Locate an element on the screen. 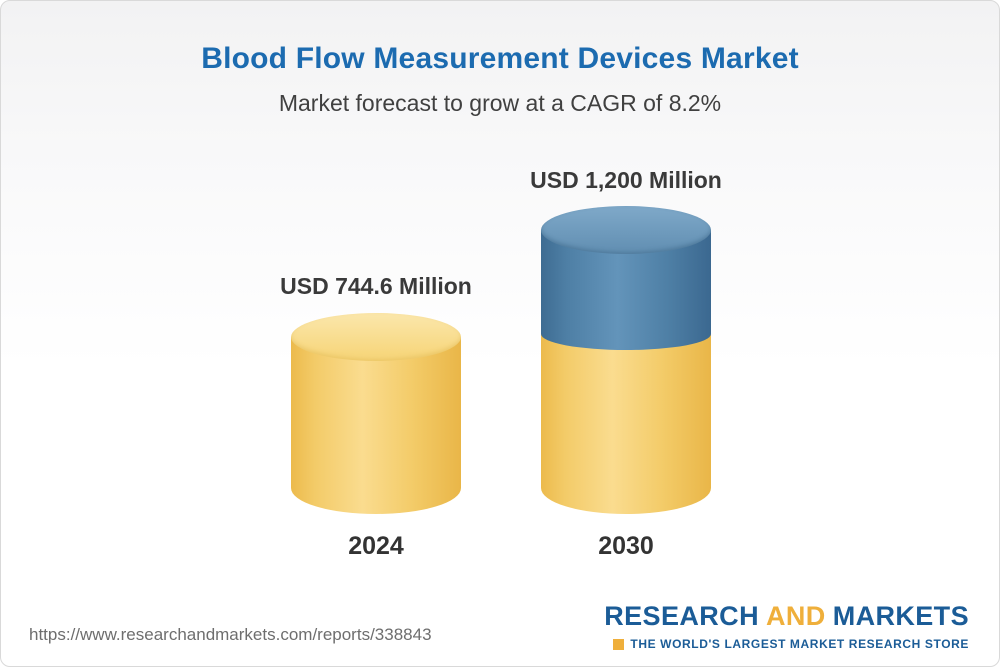 This screenshot has height=667, width=1000. axis-label-2024: 2024 is located at coordinates (376, 546).